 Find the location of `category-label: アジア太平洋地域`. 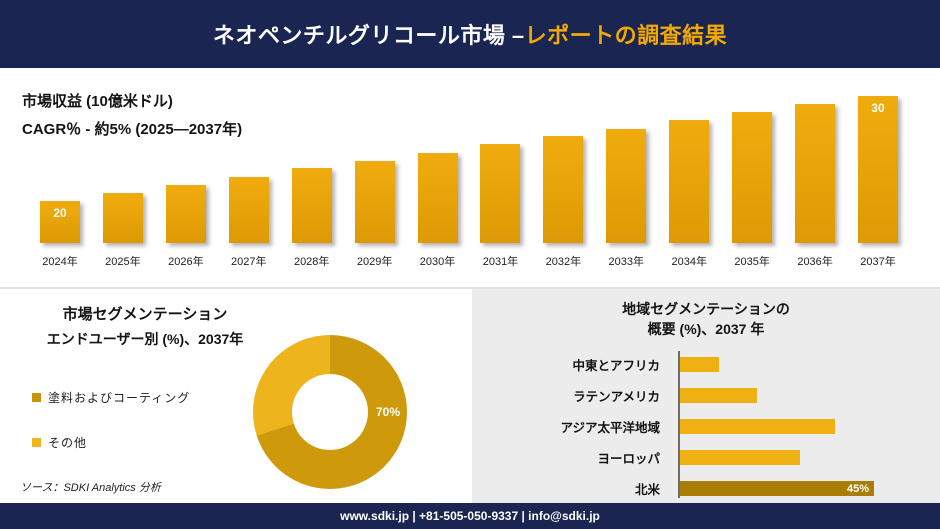

category-label: アジア太平洋地域 is located at coordinates (610, 428).